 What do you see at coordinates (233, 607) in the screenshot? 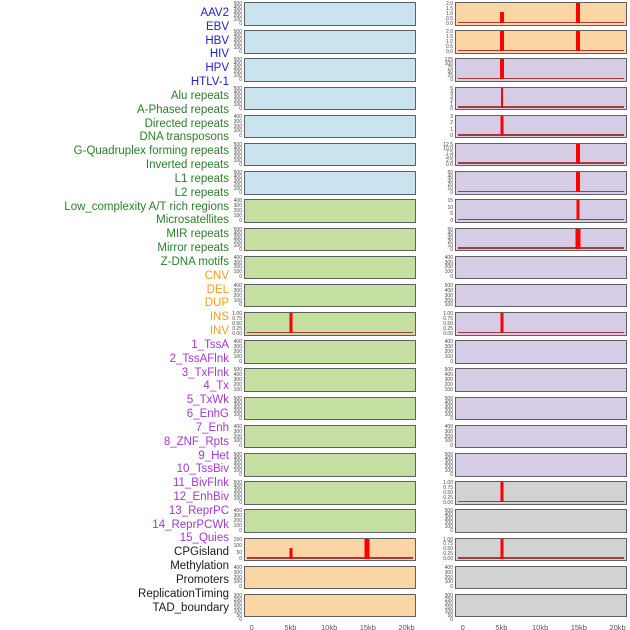
I see `y-tick-labels: 300 250 200 150 100 50 0` at bounding box center [233, 607].